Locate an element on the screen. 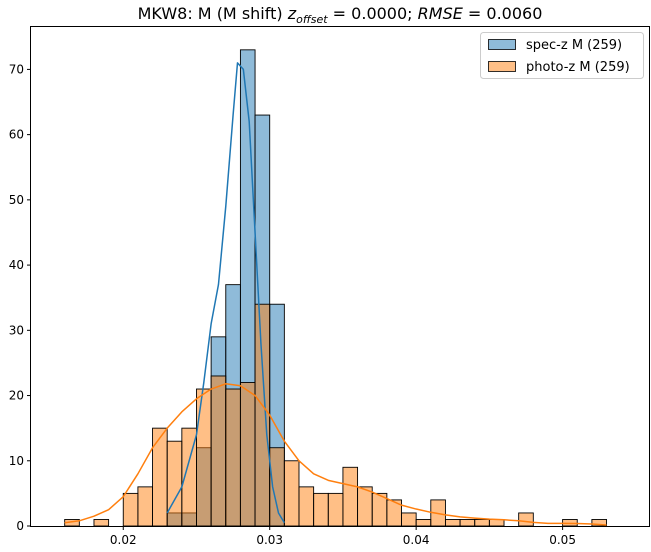 The height and width of the screenshot is (552, 651). legend-label-spec: spec-z M (259) is located at coordinates (574, 45).